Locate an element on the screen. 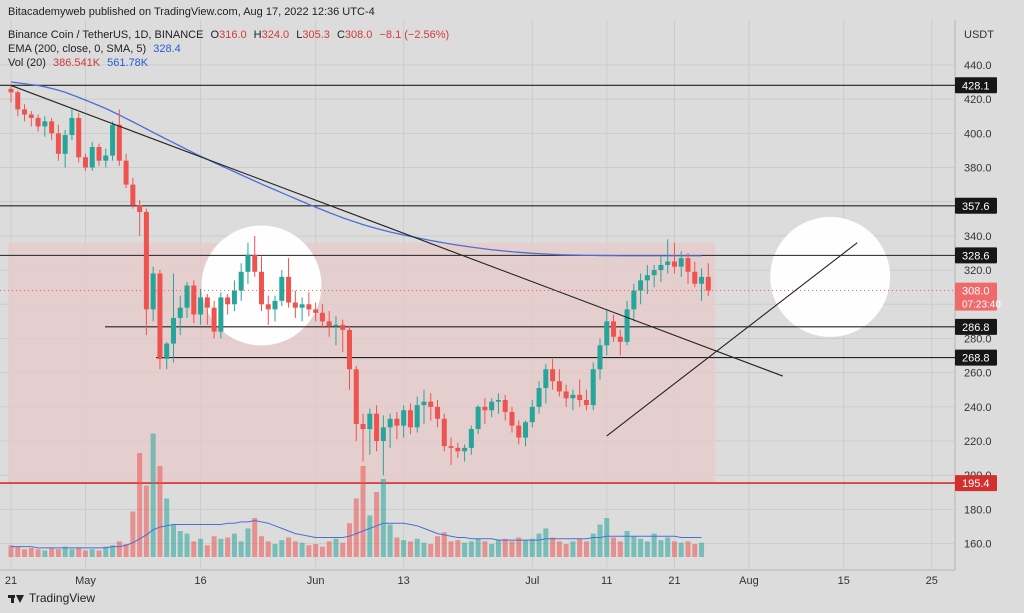 Image resolution: width=1024 pixels, height=613 pixels. tradingview-footer: TradingView is located at coordinates (51, 598).